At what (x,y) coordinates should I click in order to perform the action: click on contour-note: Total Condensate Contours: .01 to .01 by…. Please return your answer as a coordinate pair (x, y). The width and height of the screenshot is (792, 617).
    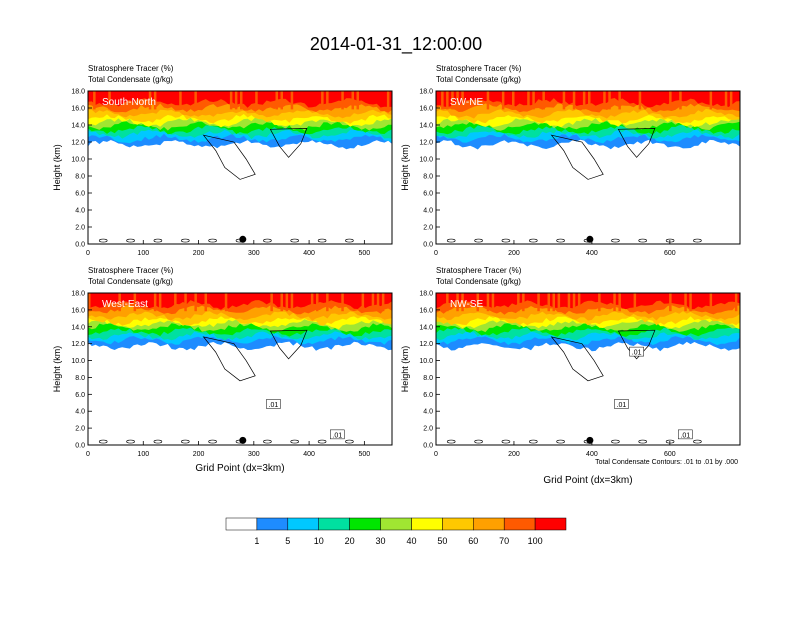
    Looking at the image, I should click on (666, 462).